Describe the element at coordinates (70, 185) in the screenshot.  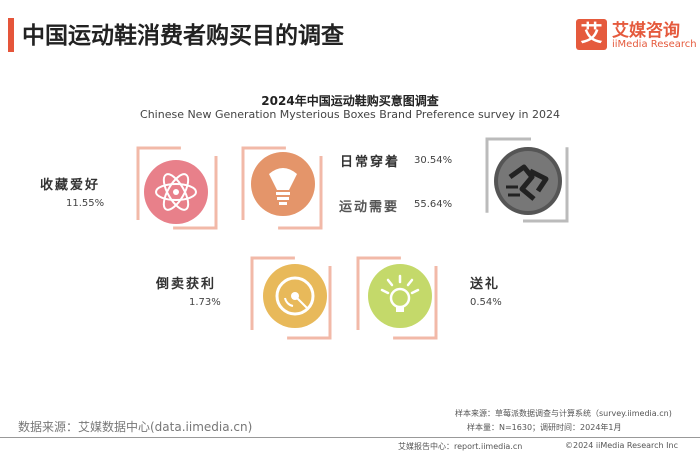
I see `category-label-collect: 收藏爱好` at that location.